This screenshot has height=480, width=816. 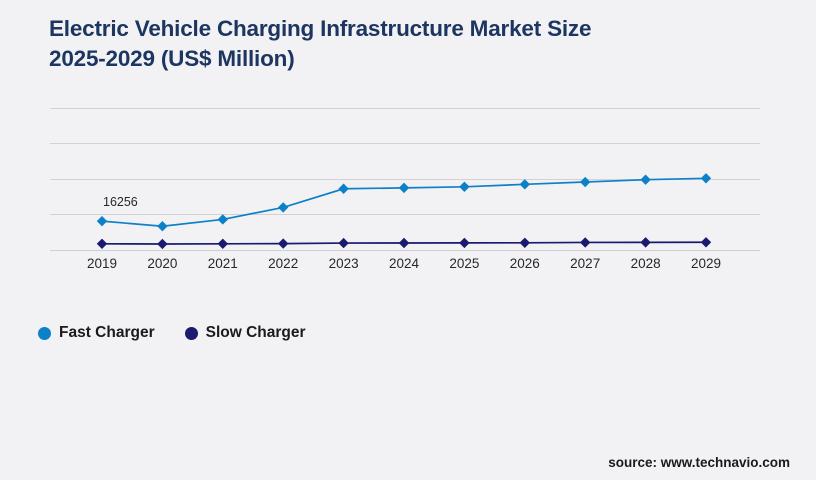 What do you see at coordinates (404, 202) in the screenshot?
I see `series-fast-charger` at bounding box center [404, 202].